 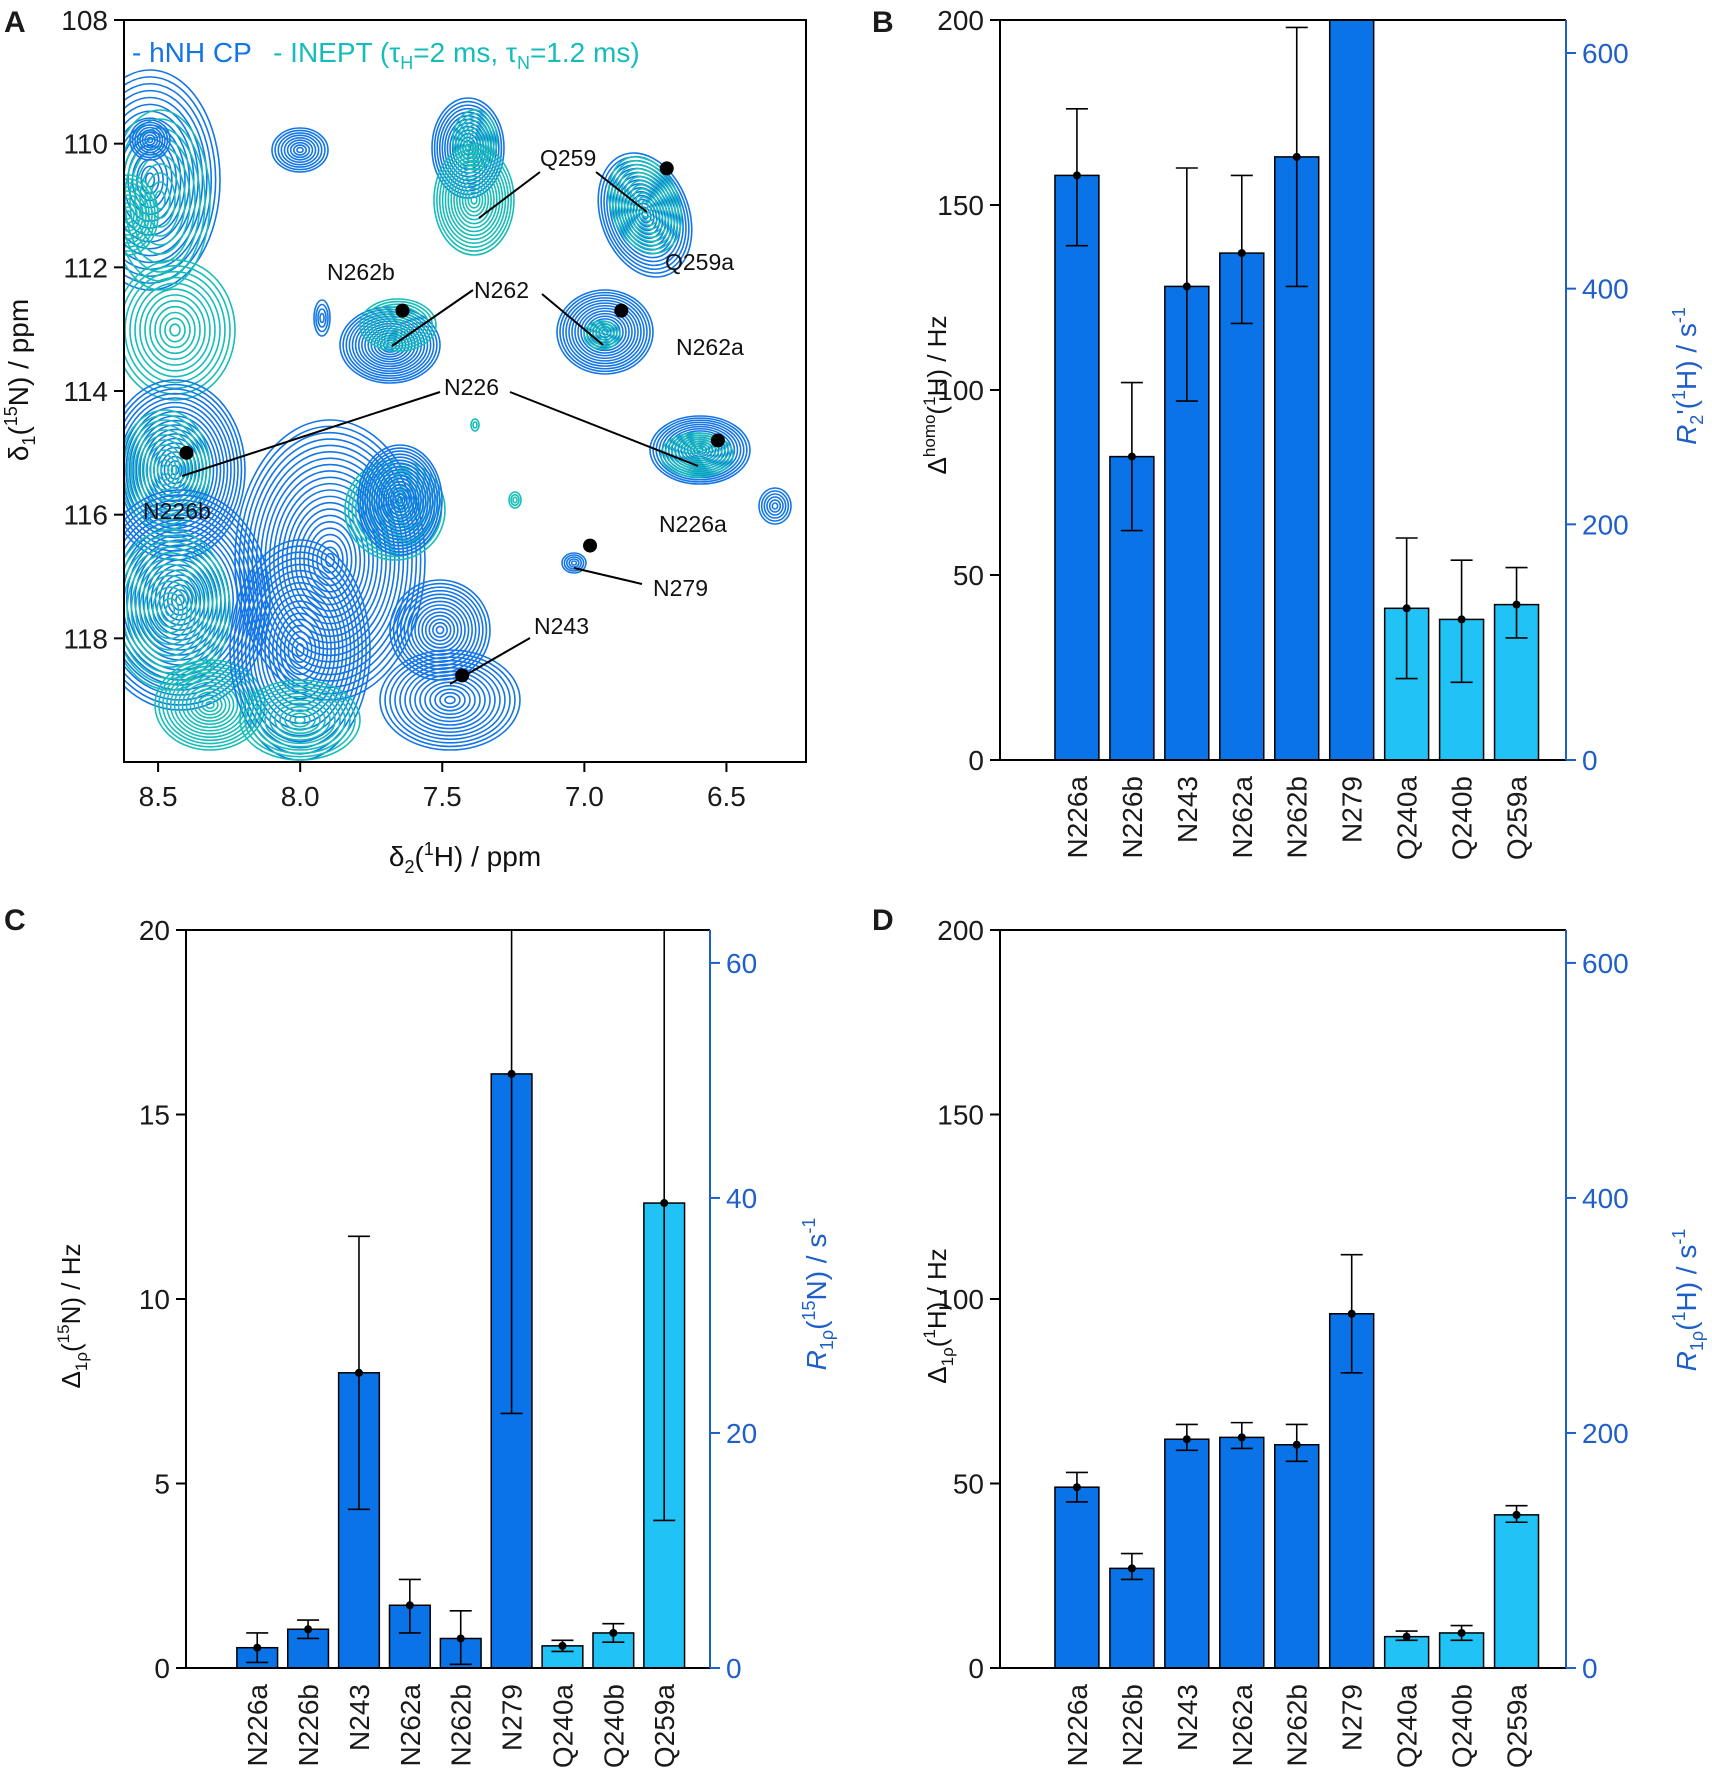 What do you see at coordinates (1297, 1556) in the screenshot?
I see `bar-N262b` at bounding box center [1297, 1556].